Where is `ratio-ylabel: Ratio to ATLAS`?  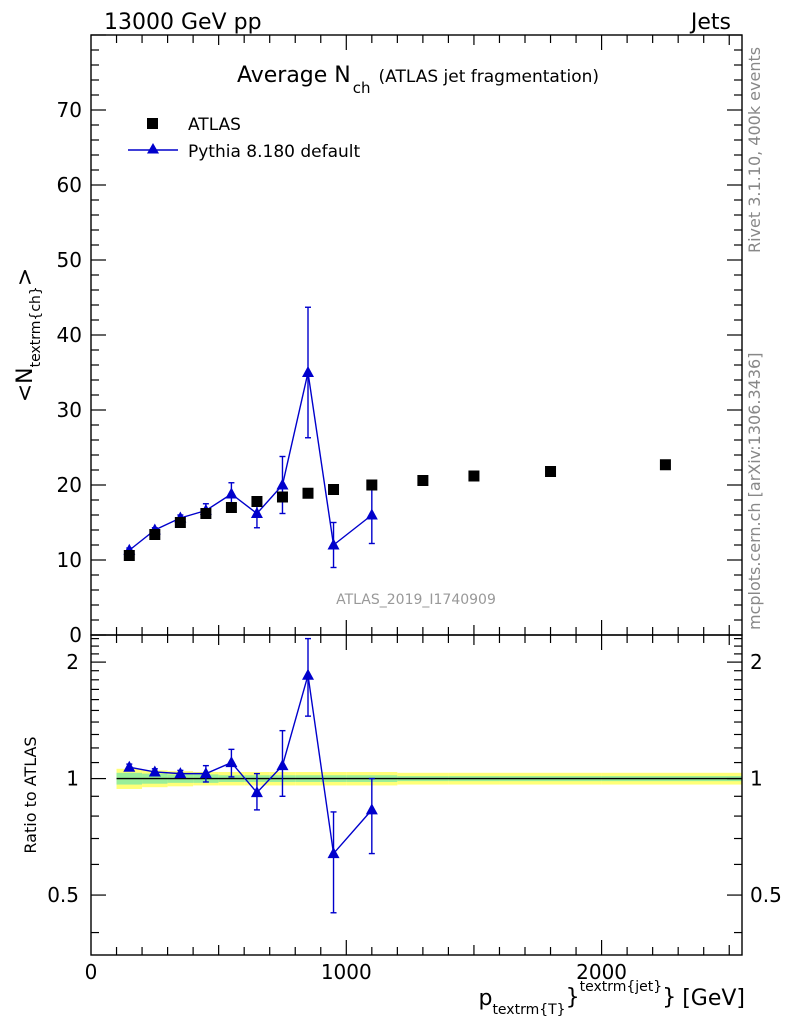 ratio-ylabel: Ratio to ATLAS is located at coordinates (30, 794).